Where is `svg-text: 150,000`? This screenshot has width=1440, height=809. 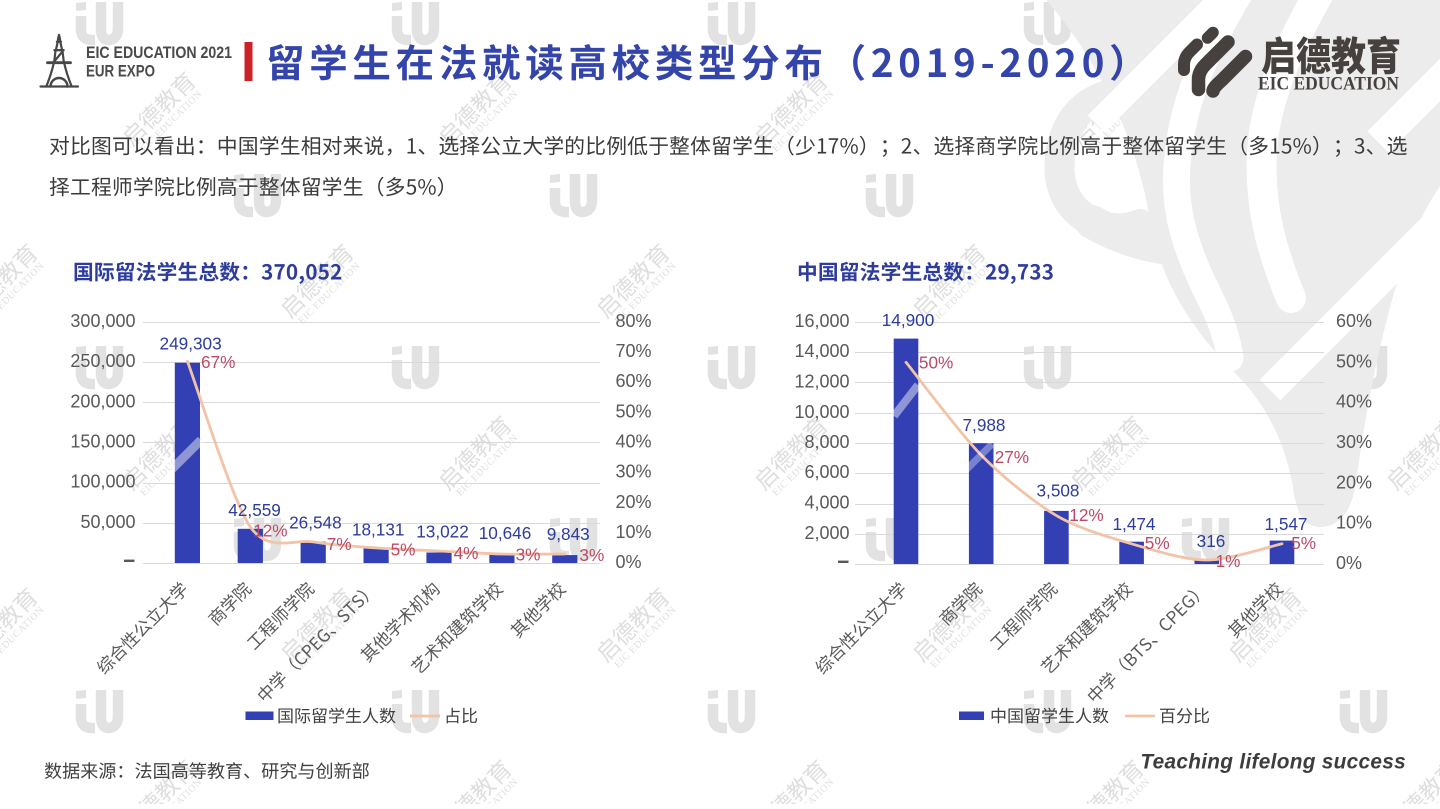 svg-text: 150,000 is located at coordinates (102, 442).